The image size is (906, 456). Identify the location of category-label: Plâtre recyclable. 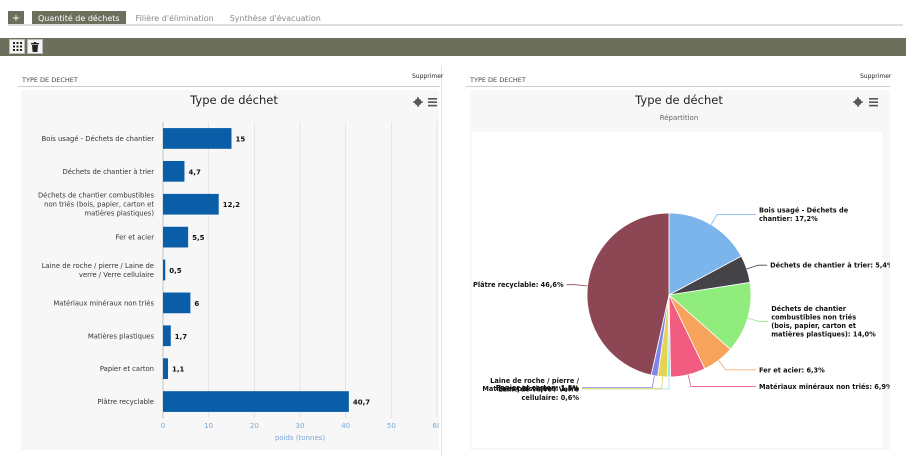
(125, 402).